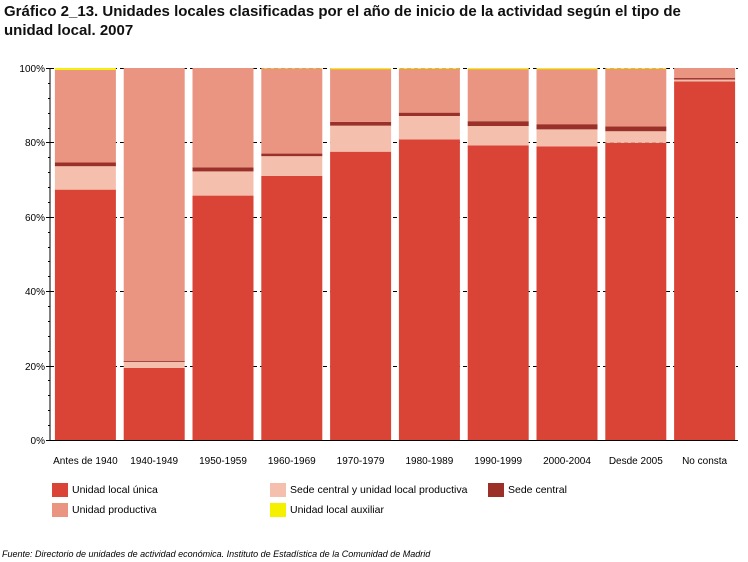  I want to click on x-tick-label: 1940-1949, so click(154, 461).